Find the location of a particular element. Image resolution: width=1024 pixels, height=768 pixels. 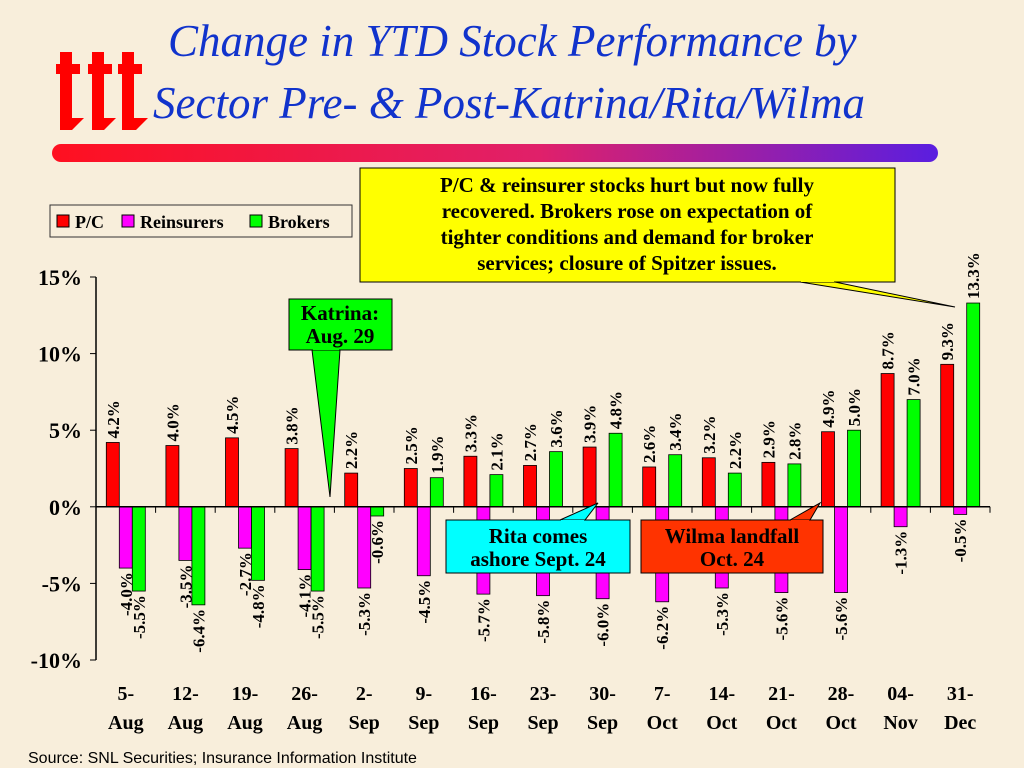

x-tick-label: 30- is located at coordinates (602, 694).